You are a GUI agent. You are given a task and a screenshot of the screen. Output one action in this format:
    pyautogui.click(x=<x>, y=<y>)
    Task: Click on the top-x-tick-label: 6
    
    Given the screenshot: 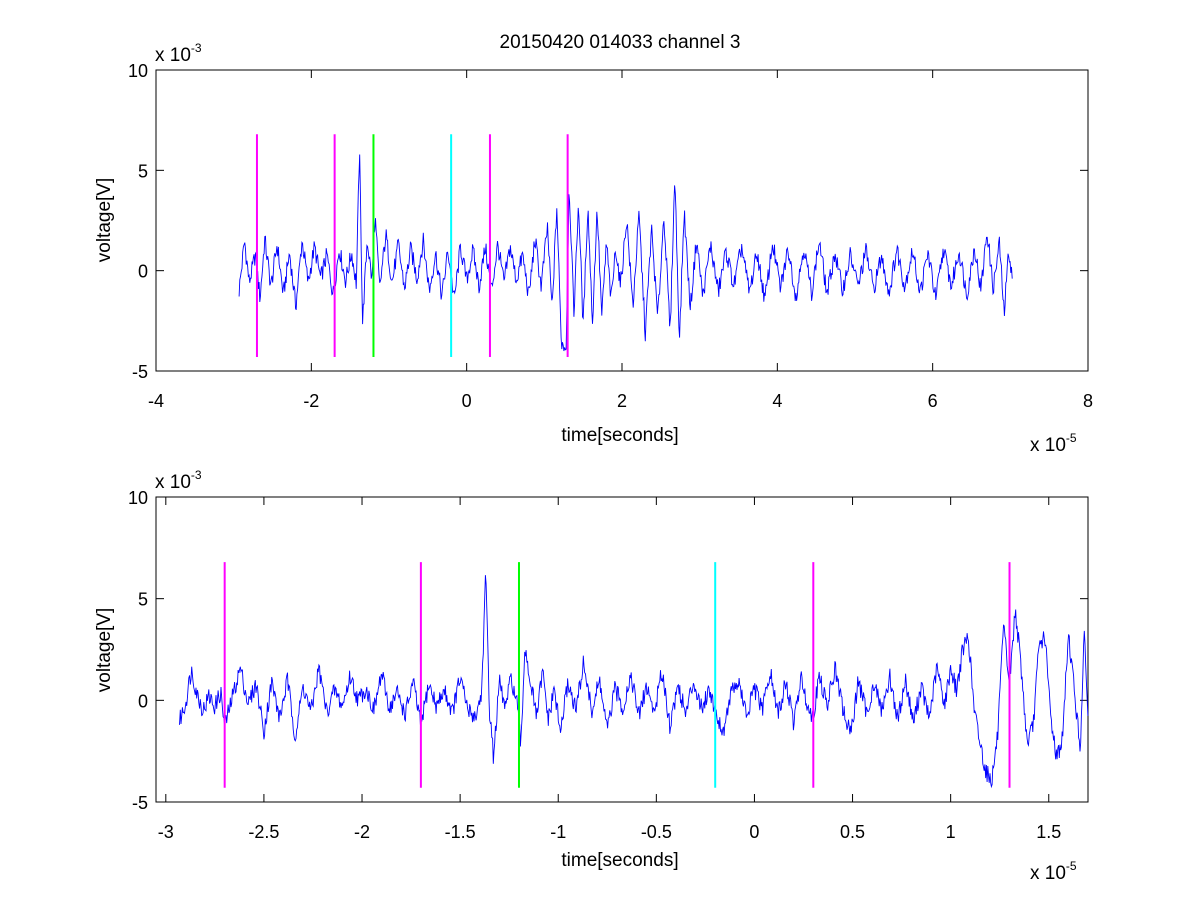 What is the action you would take?
    pyautogui.click(x=933, y=401)
    